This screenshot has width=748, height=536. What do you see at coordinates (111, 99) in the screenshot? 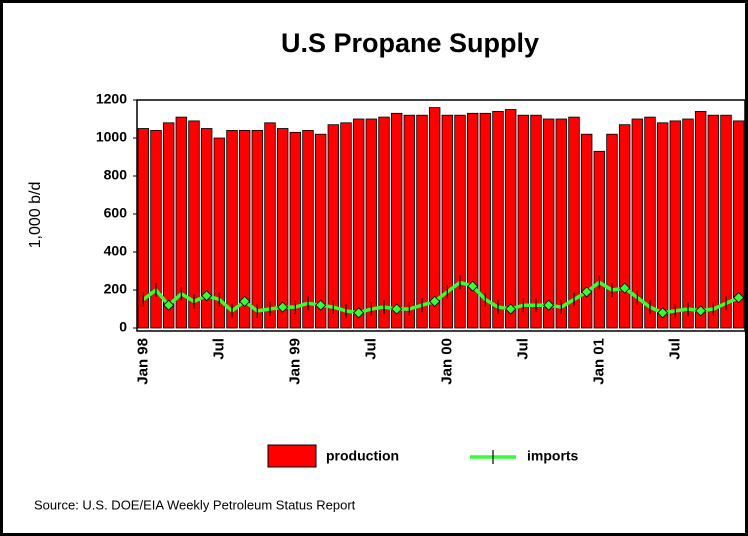
I see `y-tick-label: 1200` at bounding box center [111, 99].